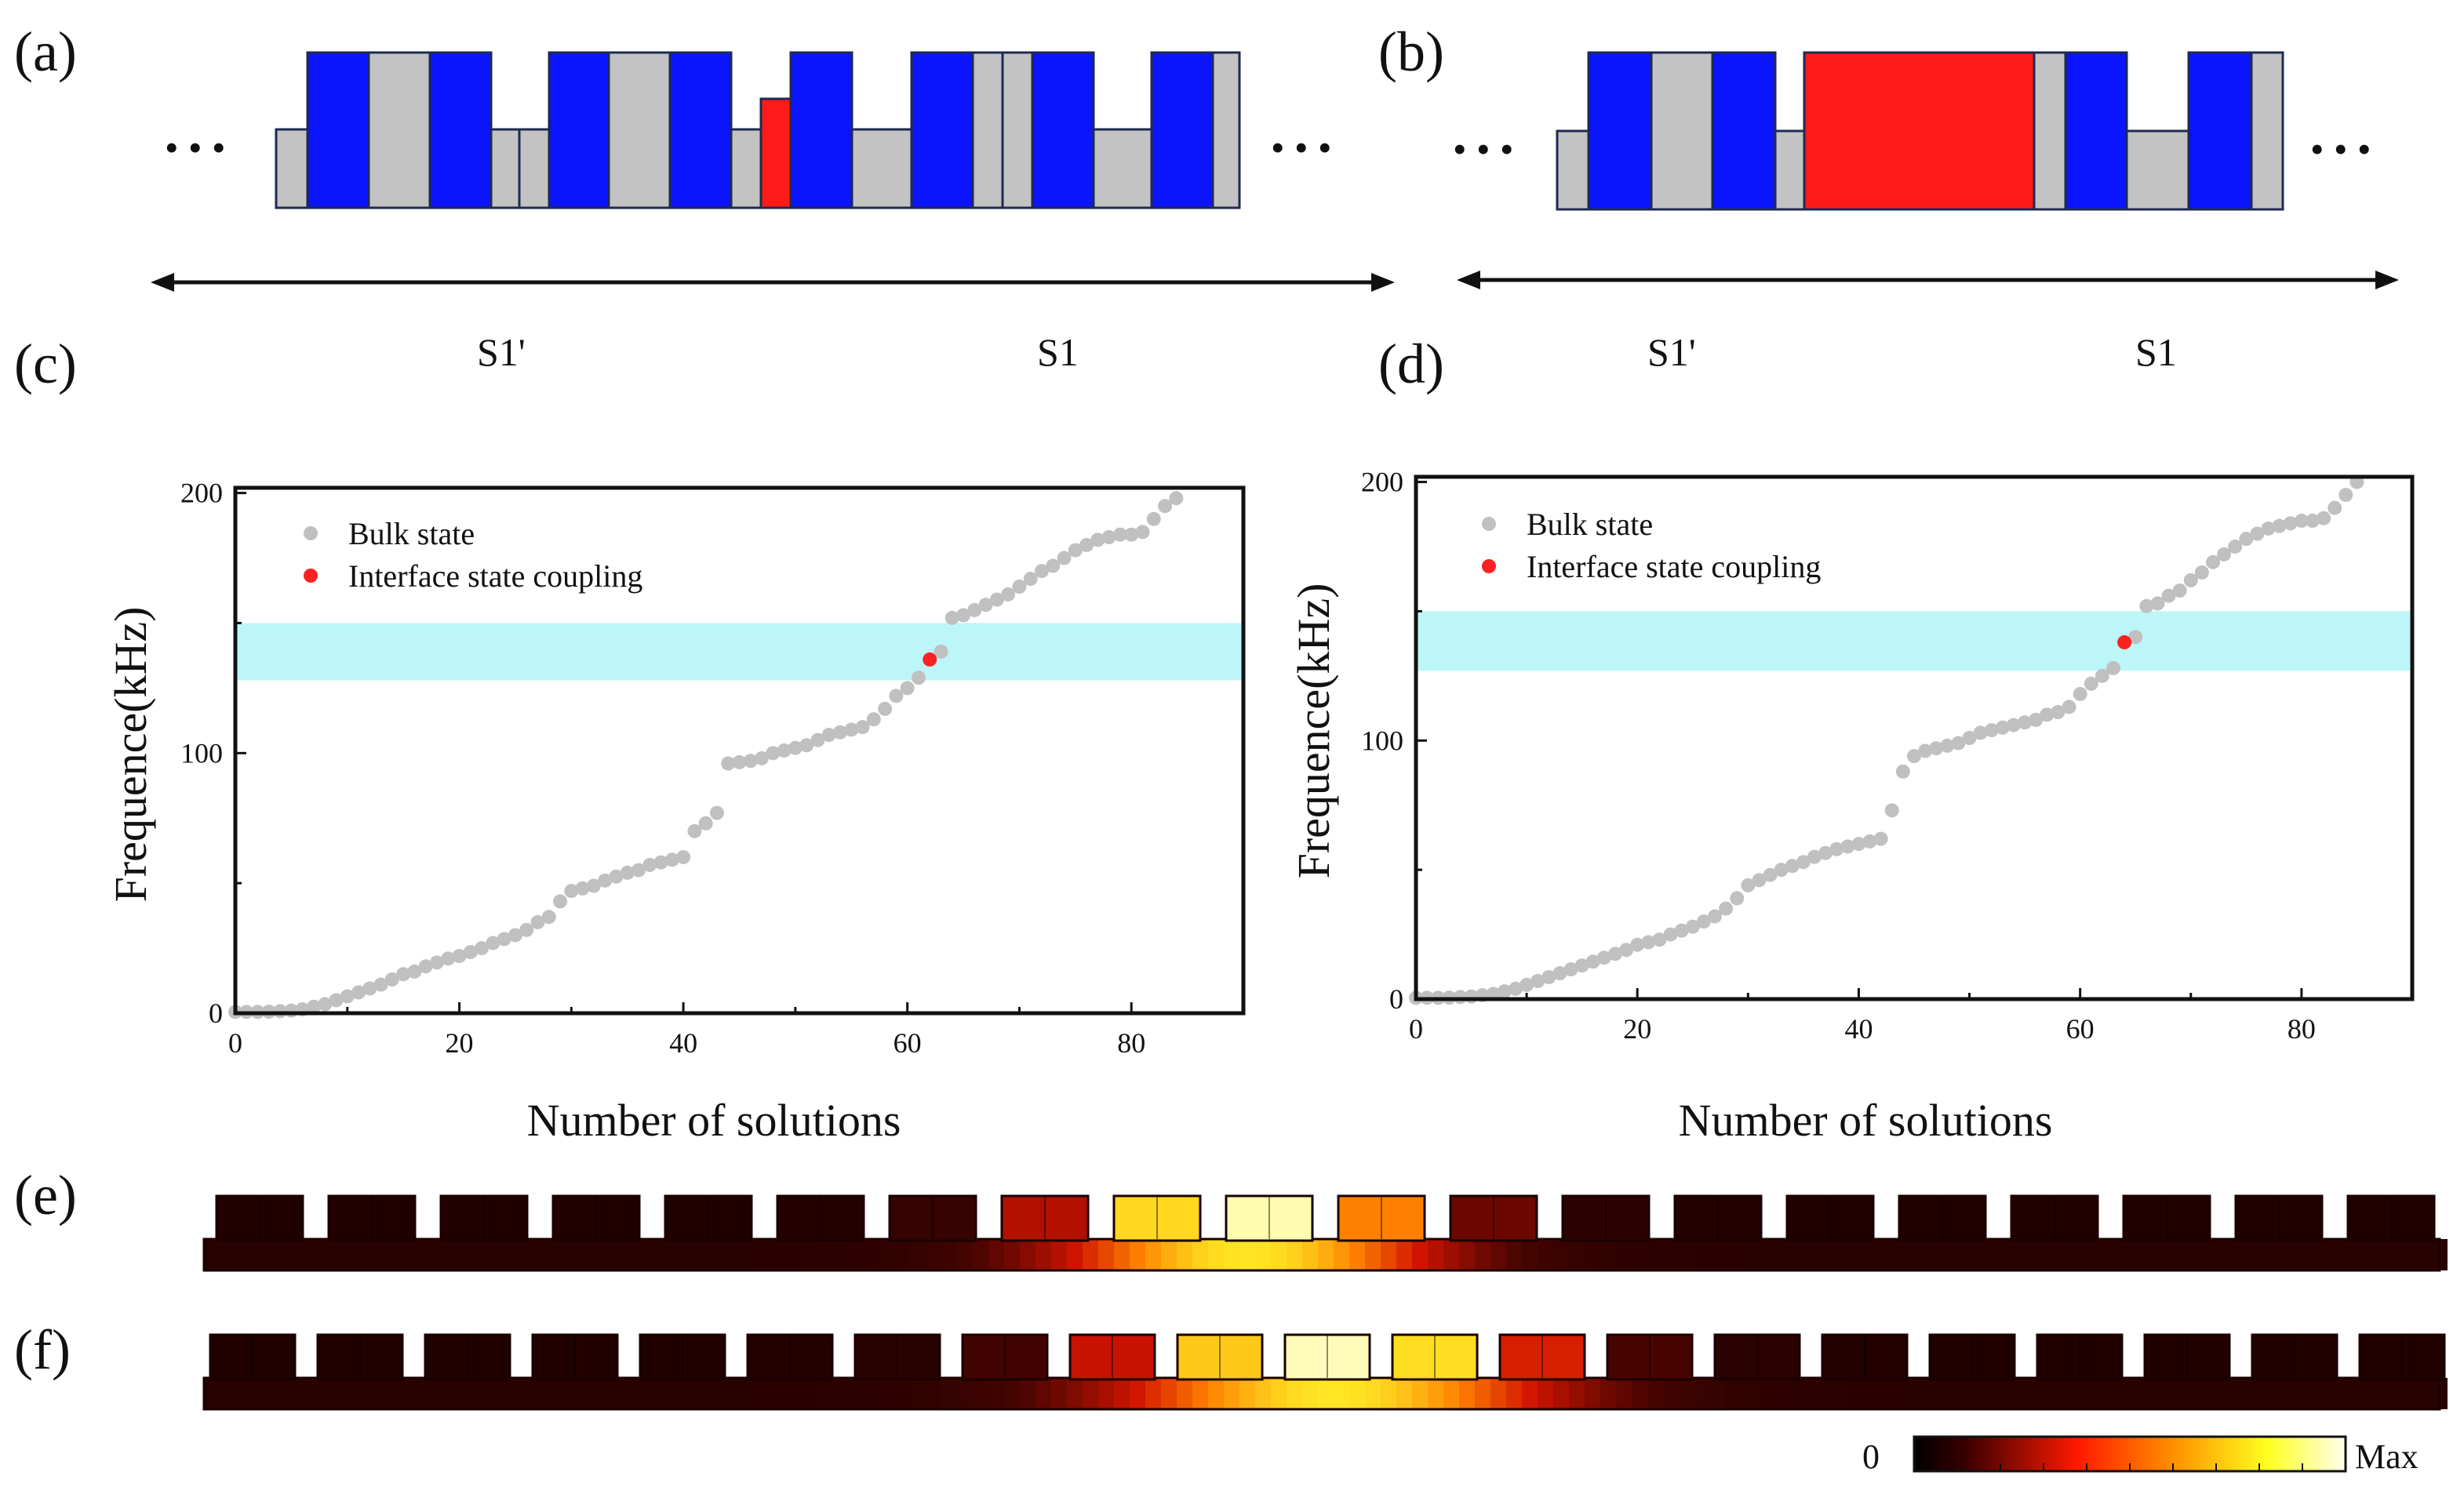 This screenshot has width=2464, height=1501. Describe the element at coordinates (2130, 1454) in the screenshot. I see `colorbar-gradient` at that location.